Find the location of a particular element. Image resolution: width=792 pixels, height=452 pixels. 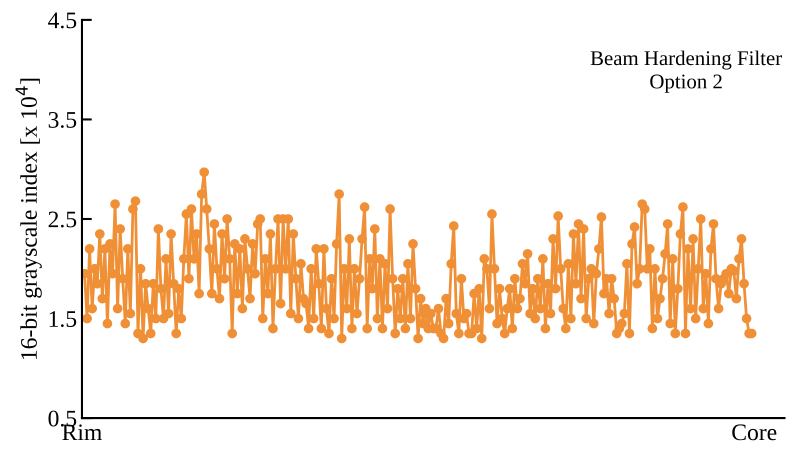

y-tick-label: 2.5 is located at coordinates (62, 220).